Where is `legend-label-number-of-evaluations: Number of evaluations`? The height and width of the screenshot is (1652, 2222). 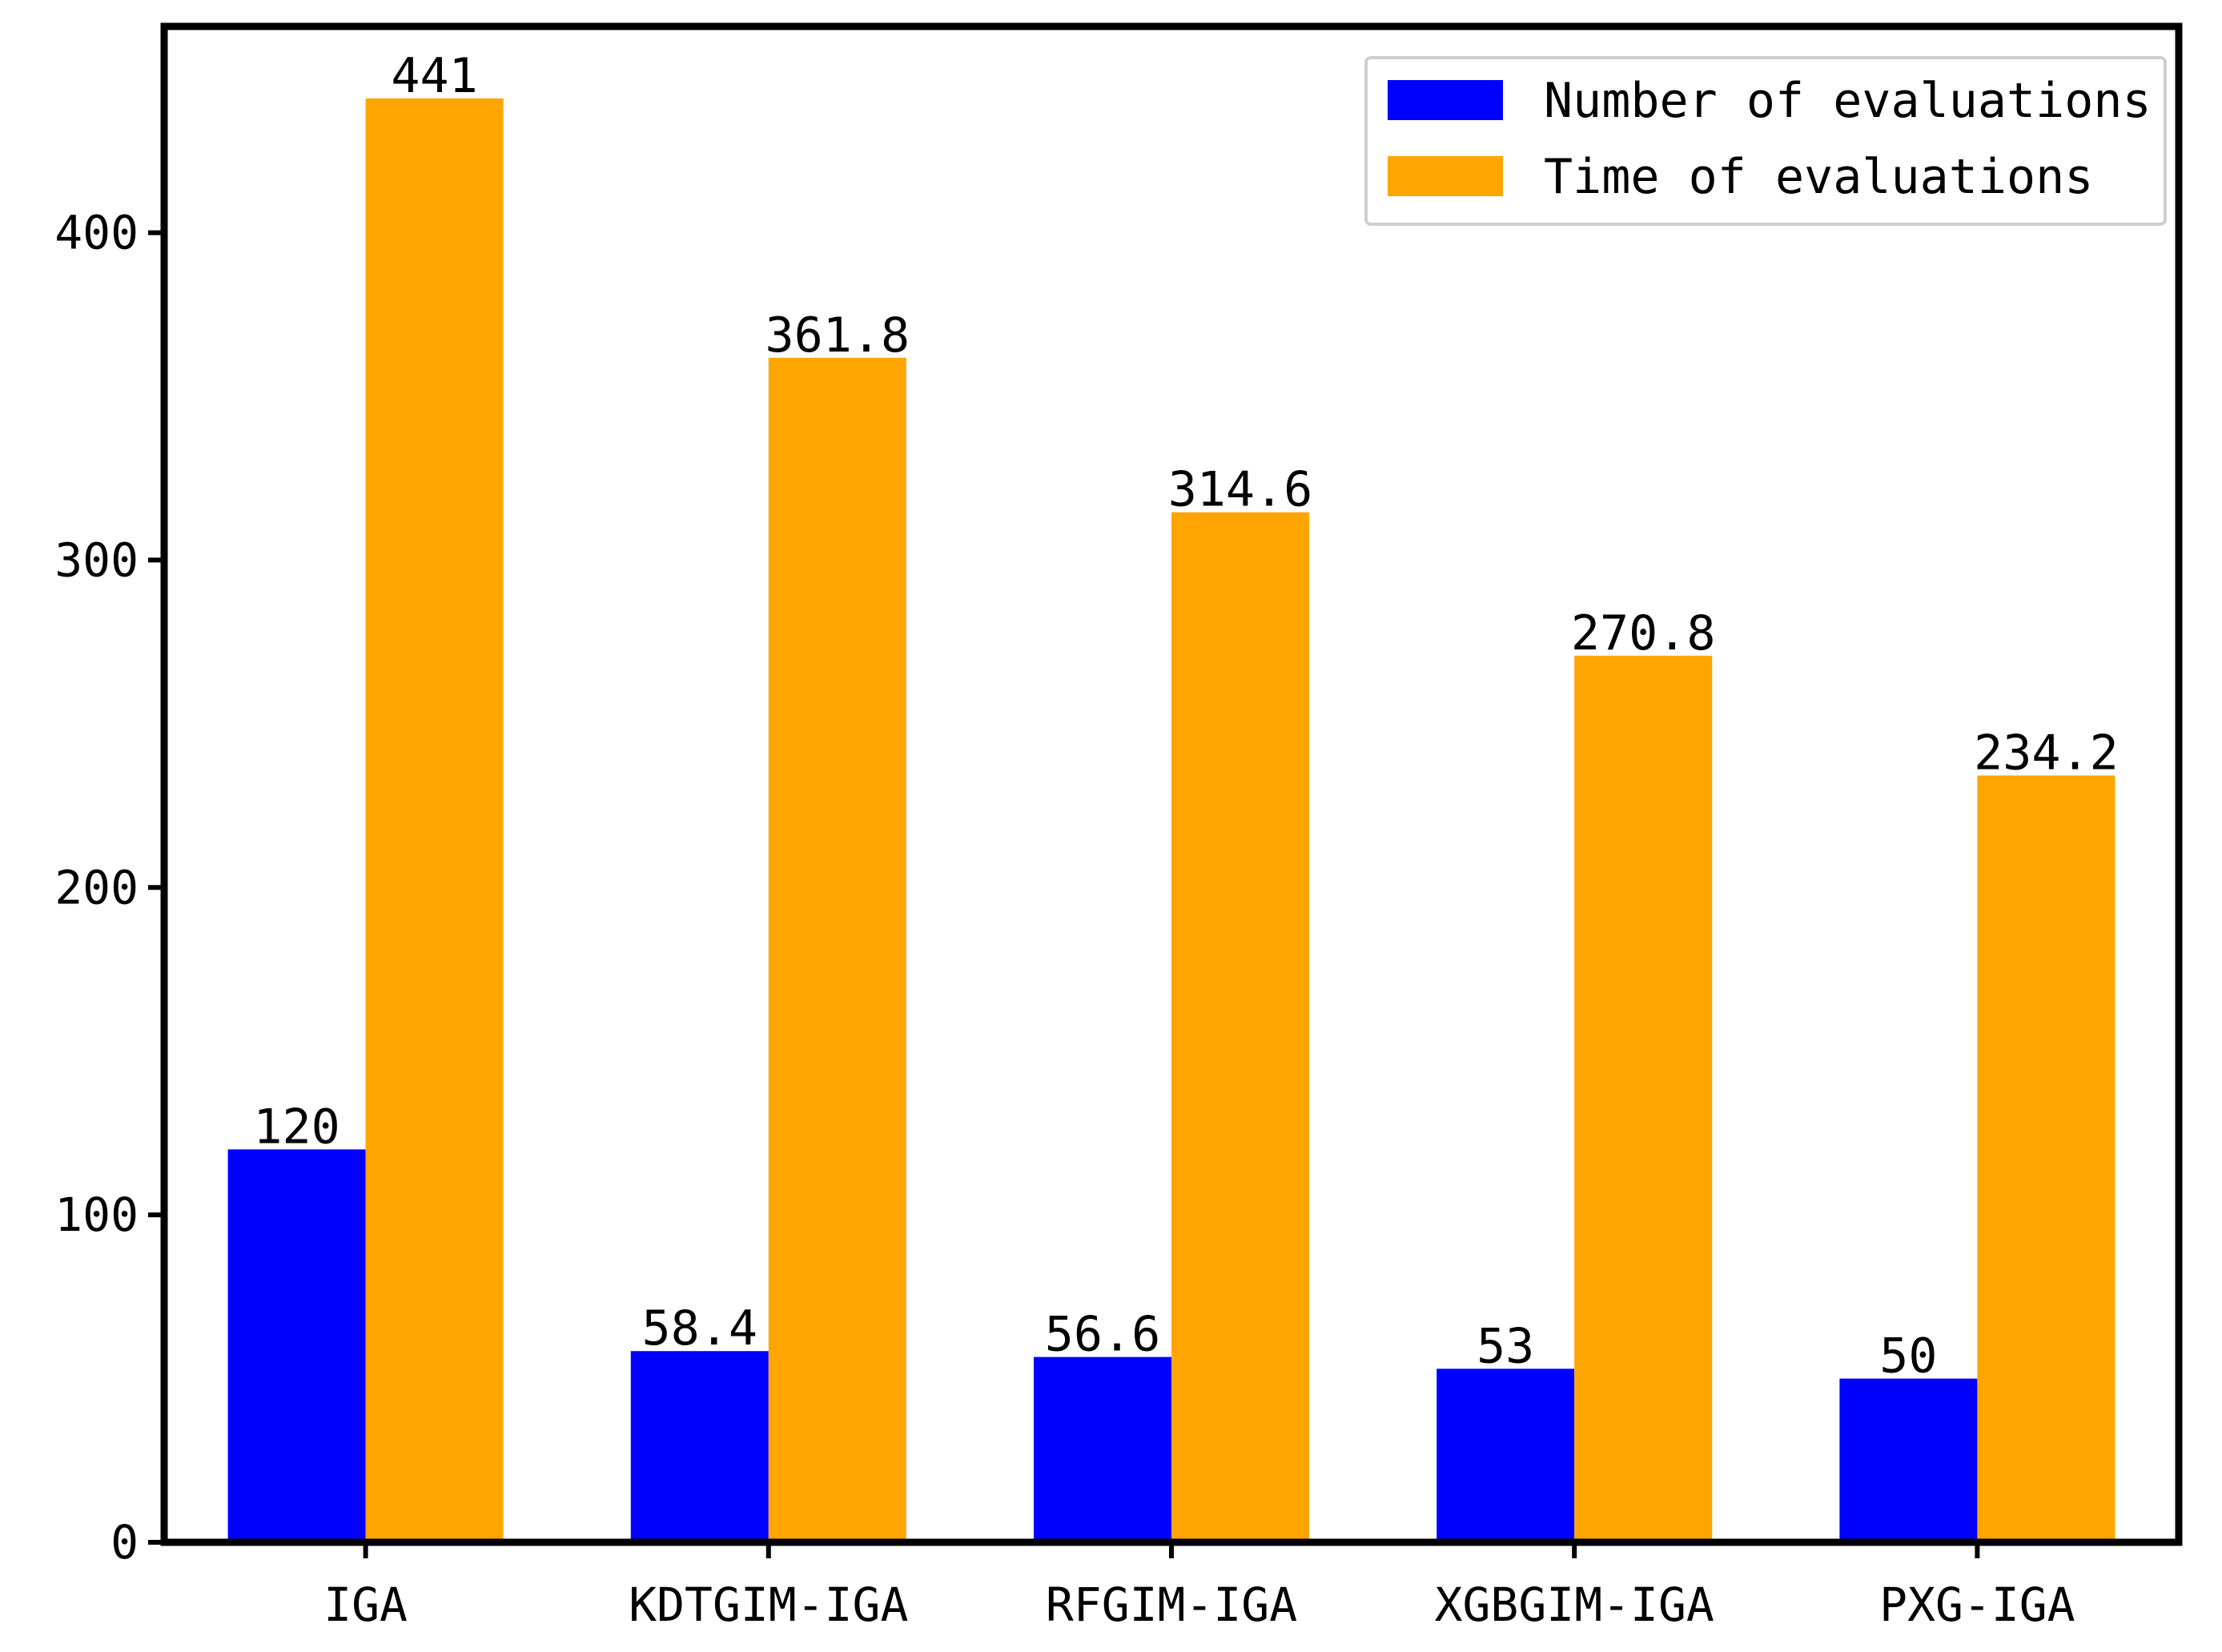
legend-label-number-of-evaluations: Number of evaluations is located at coordinates (1848, 101).